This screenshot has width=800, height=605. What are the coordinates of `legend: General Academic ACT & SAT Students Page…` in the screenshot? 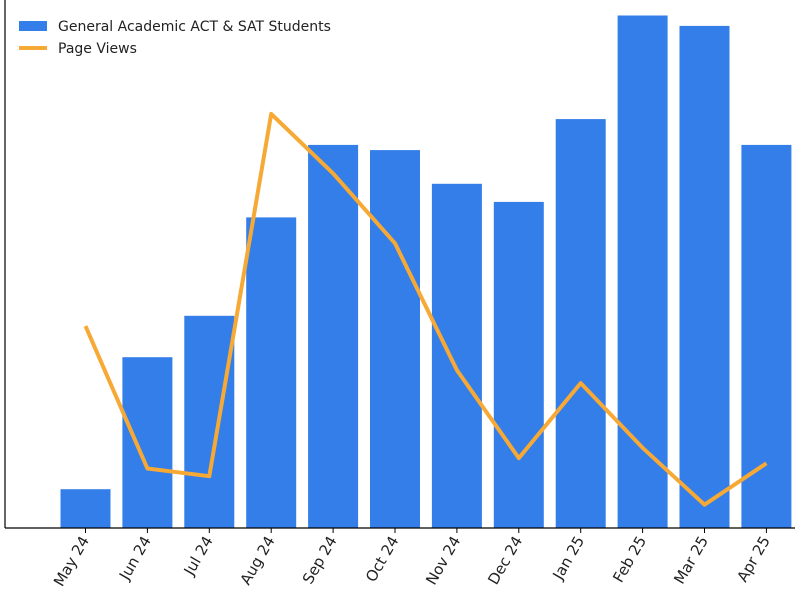 It's located at (175, 38).